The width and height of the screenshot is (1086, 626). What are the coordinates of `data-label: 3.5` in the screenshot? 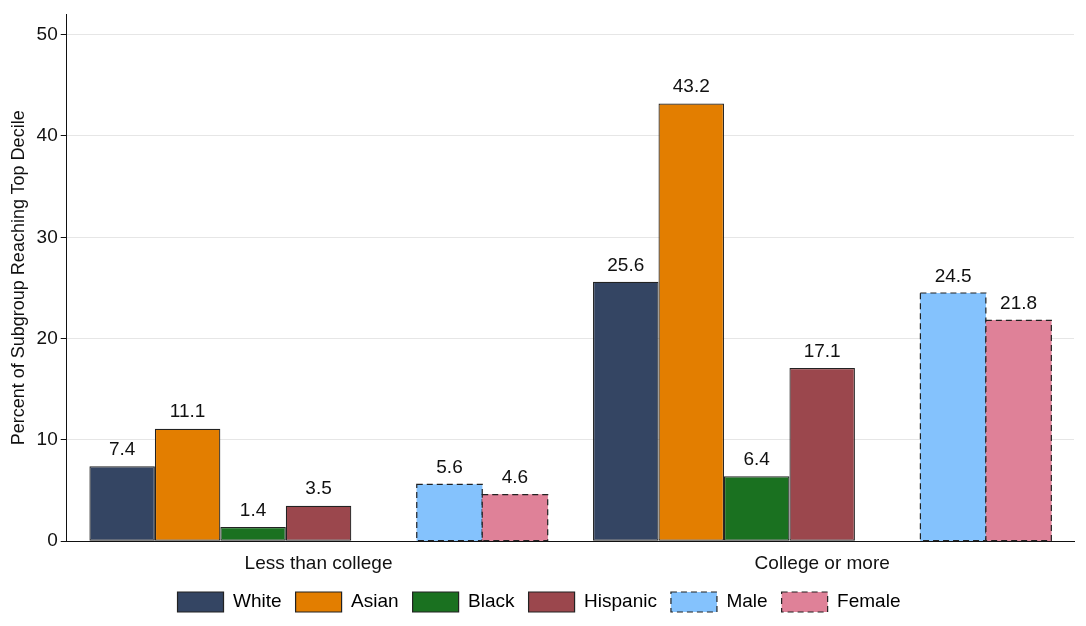 It's located at (318, 488).